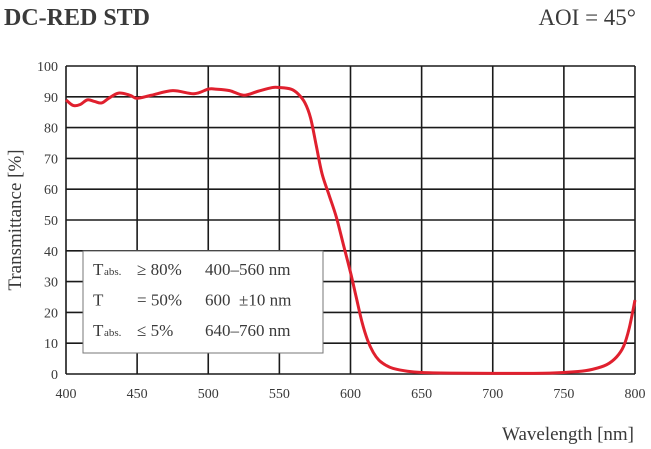 This screenshot has width=651, height=449. I want to click on y-tick-label: 80, so click(51, 129).